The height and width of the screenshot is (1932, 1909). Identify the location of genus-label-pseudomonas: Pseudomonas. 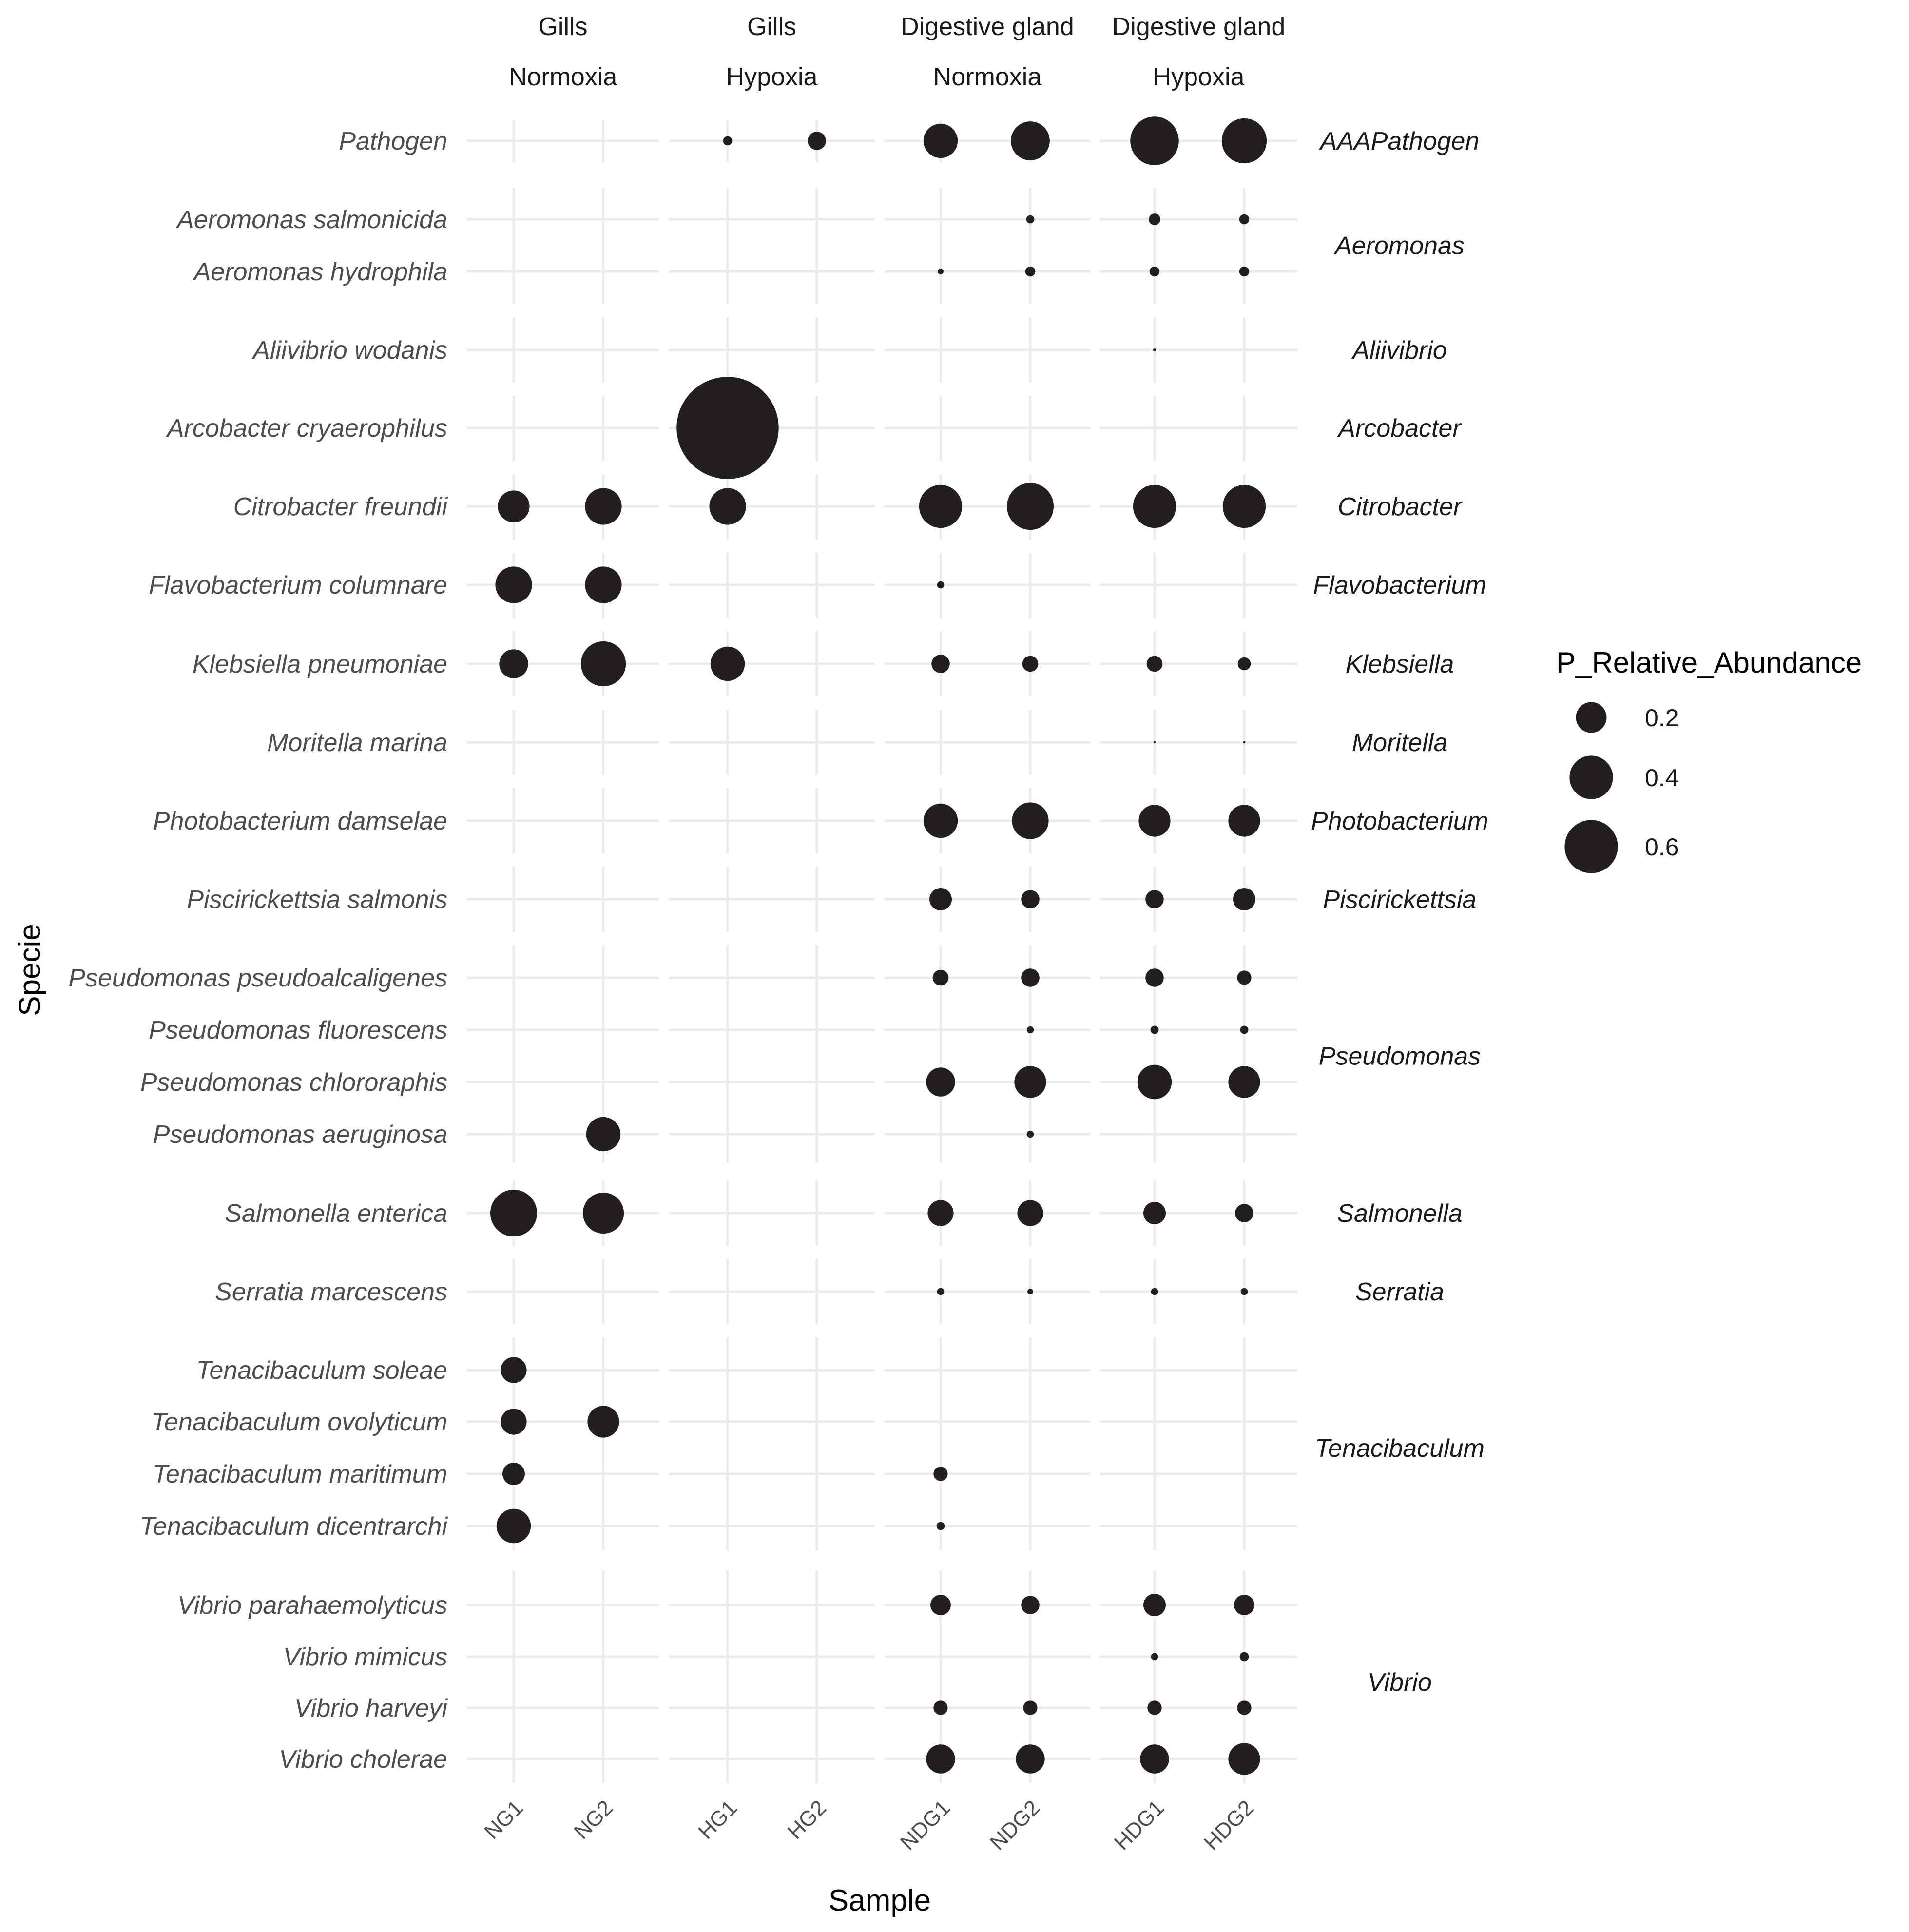
(1400, 1057).